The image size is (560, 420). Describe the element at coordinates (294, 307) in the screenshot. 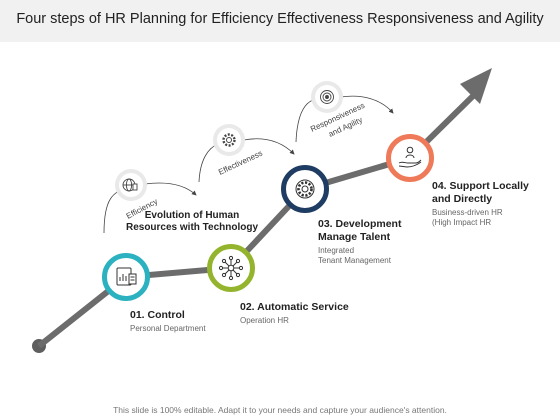

I see `step-2-title: 02. Automatic Service` at that location.